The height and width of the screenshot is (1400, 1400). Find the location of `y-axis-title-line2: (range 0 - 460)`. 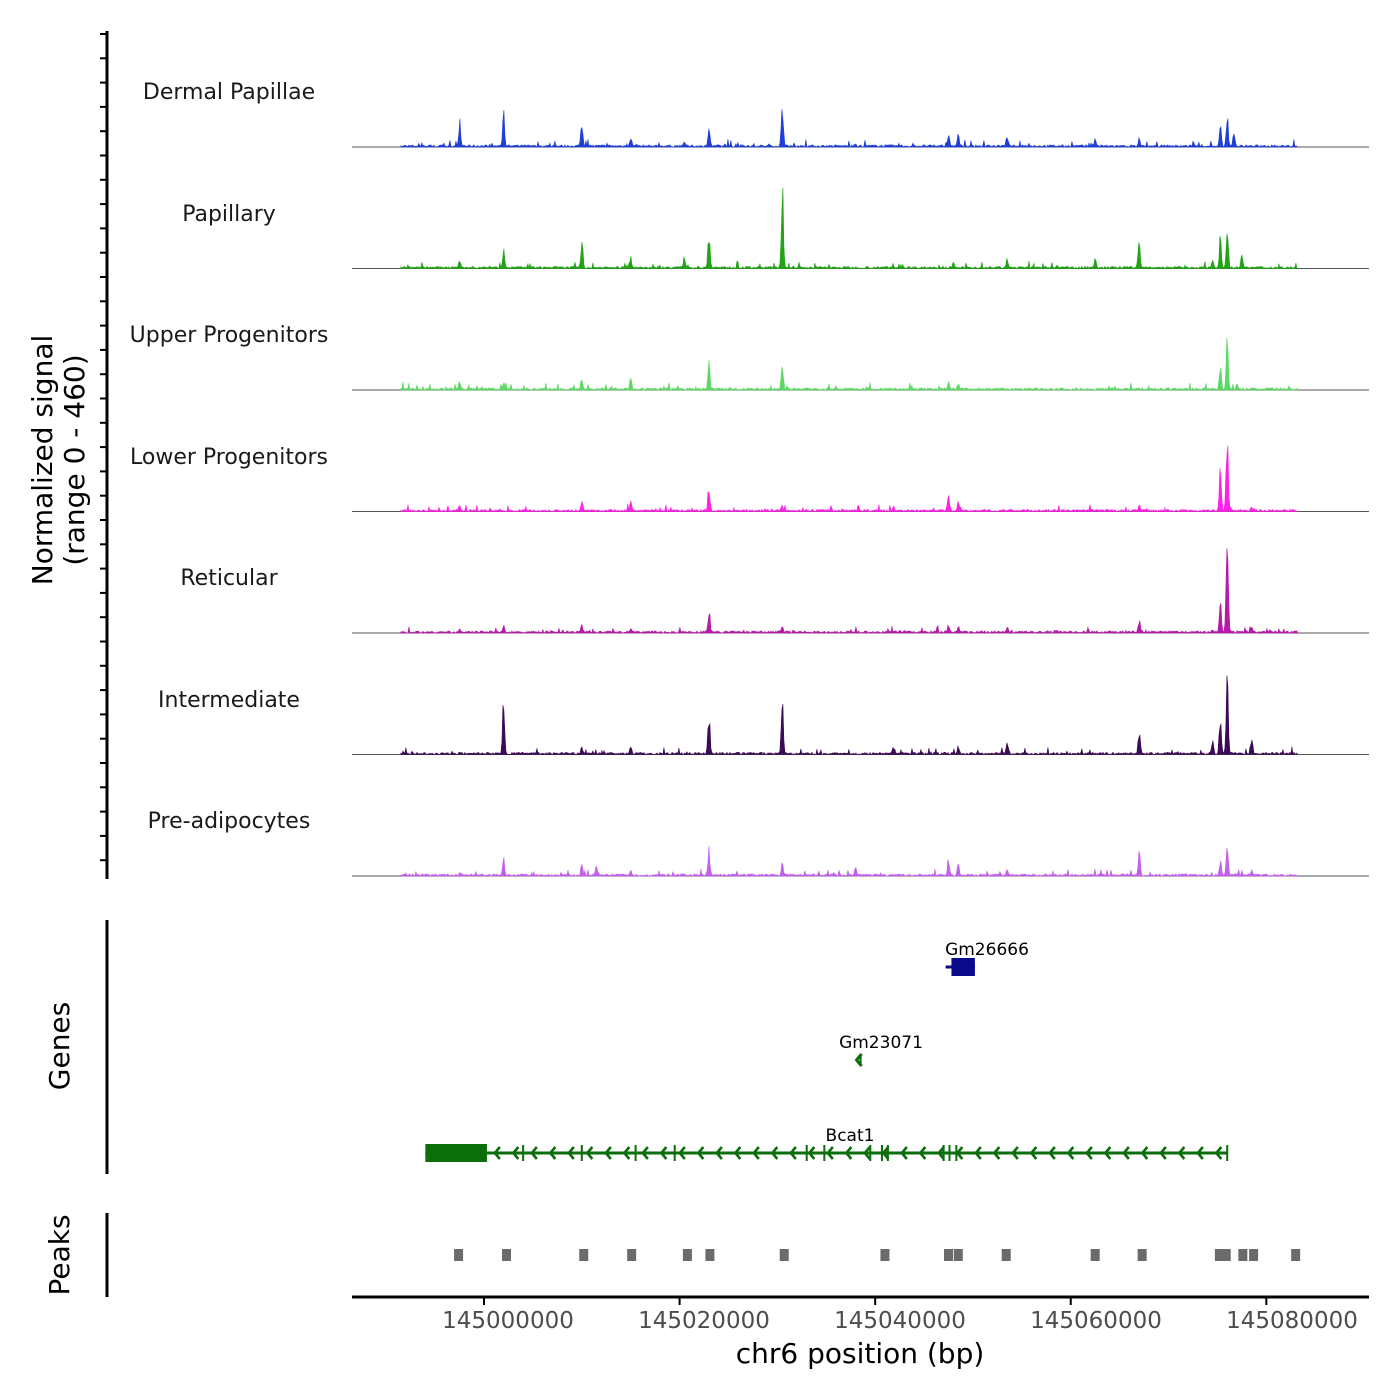

y-axis-title-line2: (range 0 - 460) is located at coordinates (74, 459).